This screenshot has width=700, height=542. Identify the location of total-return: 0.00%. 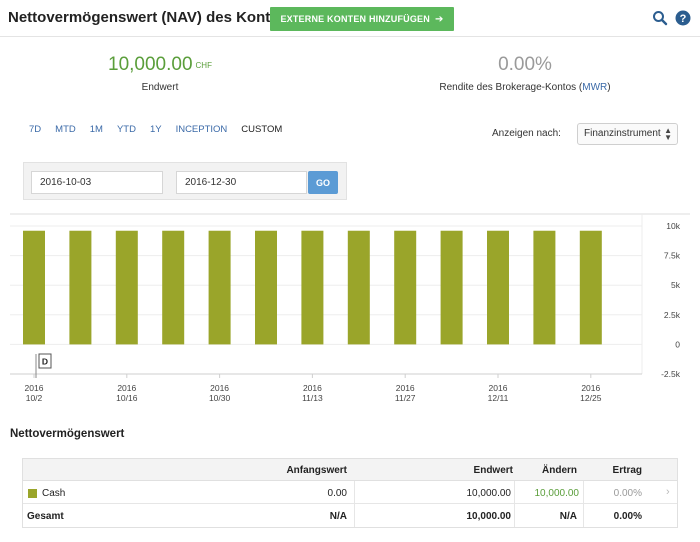
(627, 516).